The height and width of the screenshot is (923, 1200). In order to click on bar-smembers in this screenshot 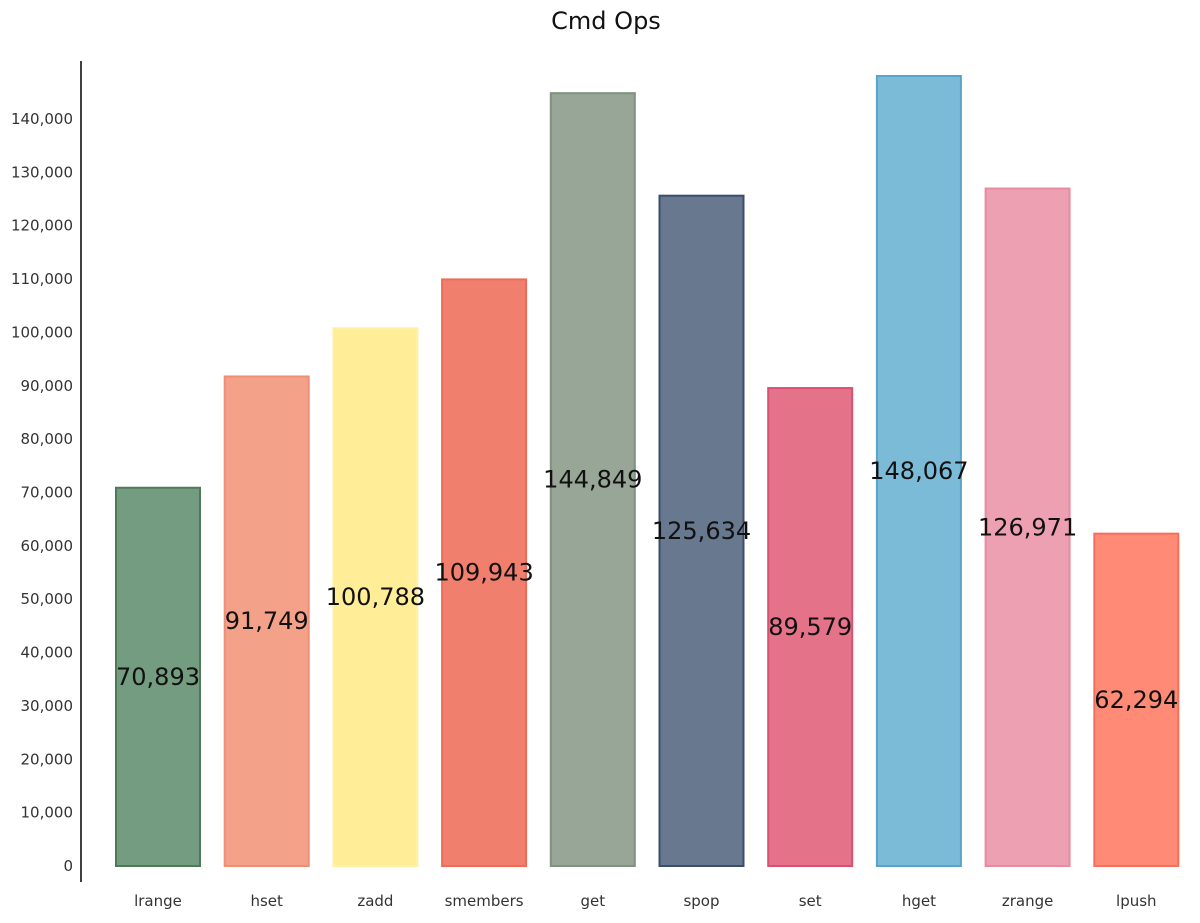, I will do `click(484, 572)`.